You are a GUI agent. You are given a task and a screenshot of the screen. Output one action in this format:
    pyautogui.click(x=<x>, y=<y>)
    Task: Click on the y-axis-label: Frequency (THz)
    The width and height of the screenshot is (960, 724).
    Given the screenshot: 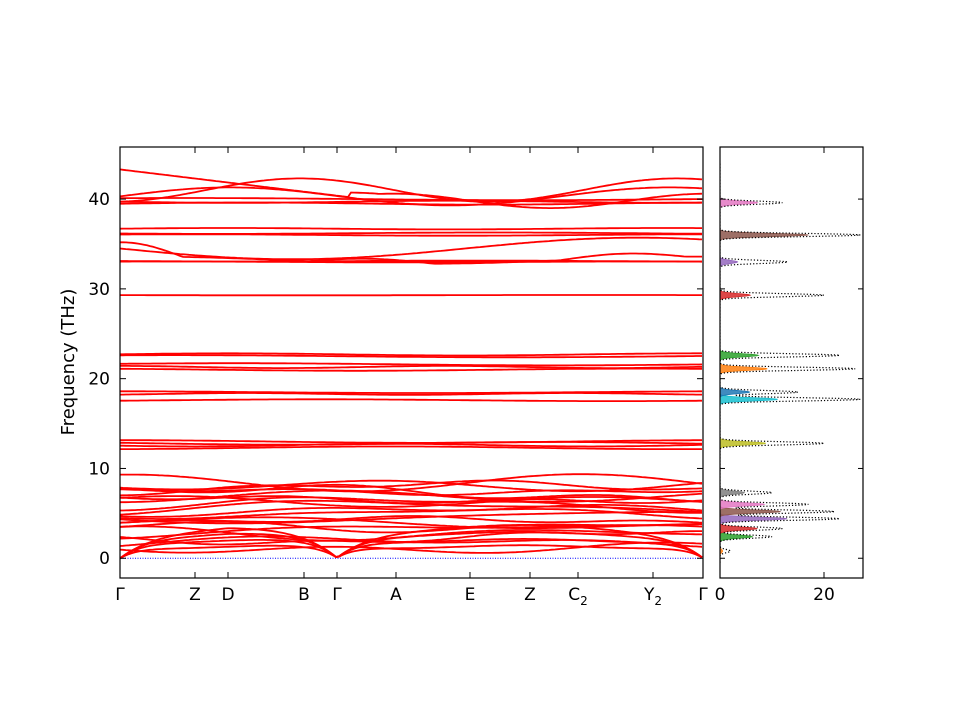 What is the action you would take?
    pyautogui.click(x=68, y=362)
    